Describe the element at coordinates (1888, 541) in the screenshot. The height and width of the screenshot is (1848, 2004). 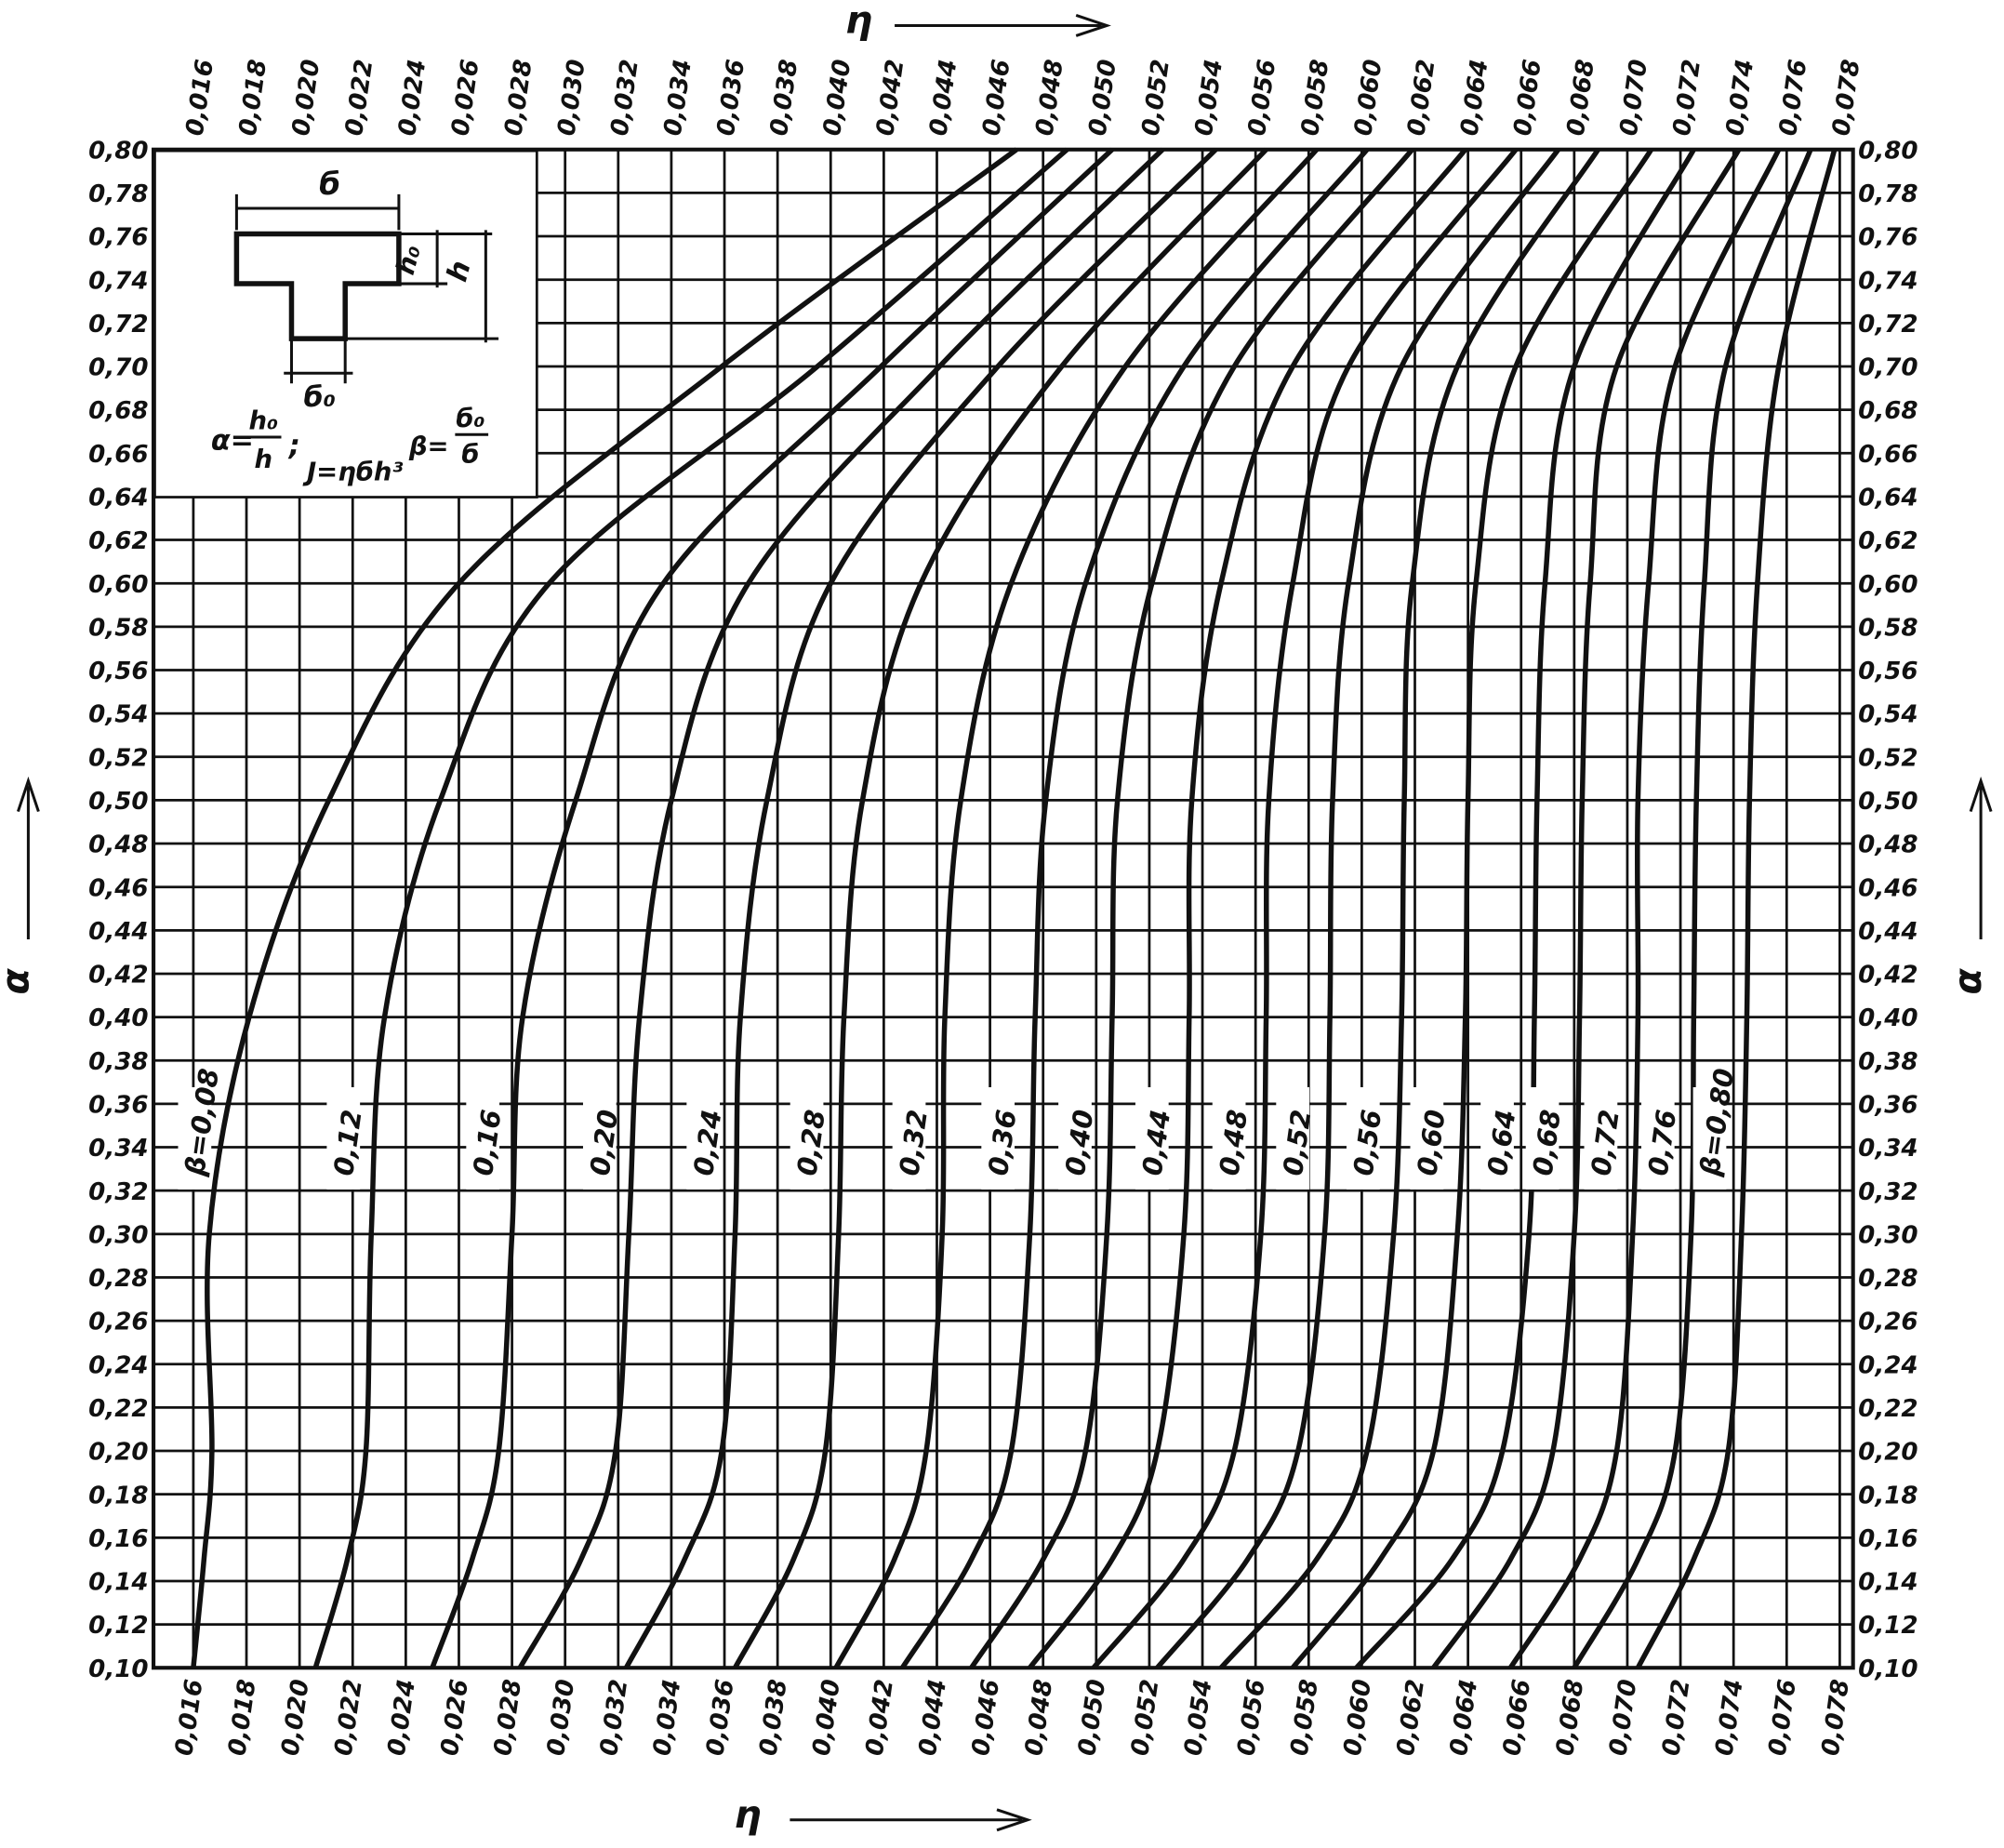
I see `y-tick-label: 0,62` at that location.